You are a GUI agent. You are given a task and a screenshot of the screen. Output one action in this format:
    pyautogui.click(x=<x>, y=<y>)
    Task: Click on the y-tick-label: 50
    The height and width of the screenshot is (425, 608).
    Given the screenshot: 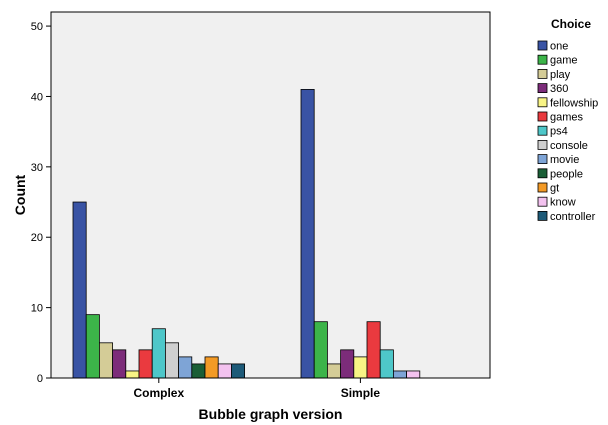 What is the action you would take?
    pyautogui.click(x=37, y=27)
    